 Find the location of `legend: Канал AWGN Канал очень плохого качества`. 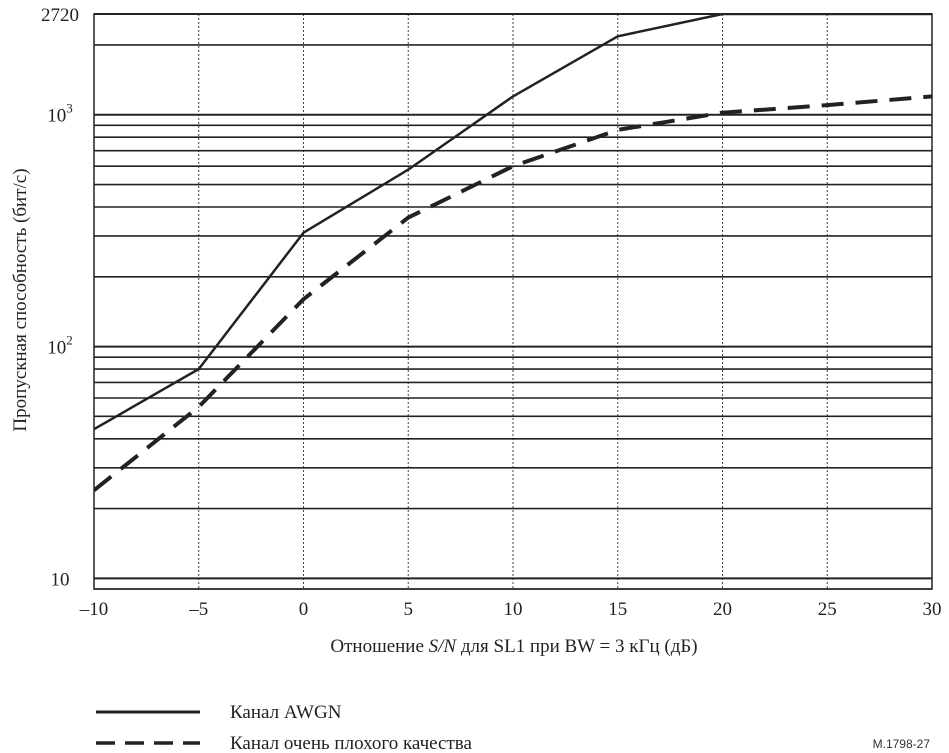

legend: Канал AWGN Канал очень плохого качества is located at coordinates (284, 727).